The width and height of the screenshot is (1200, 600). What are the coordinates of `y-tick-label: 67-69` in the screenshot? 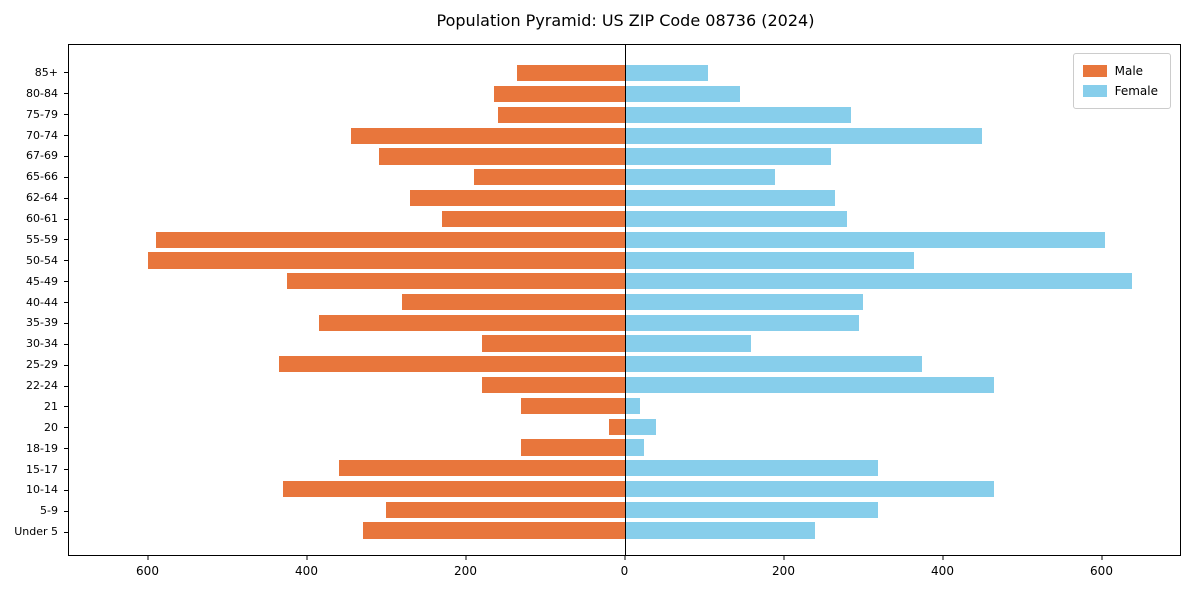 It's located at (34, 156).